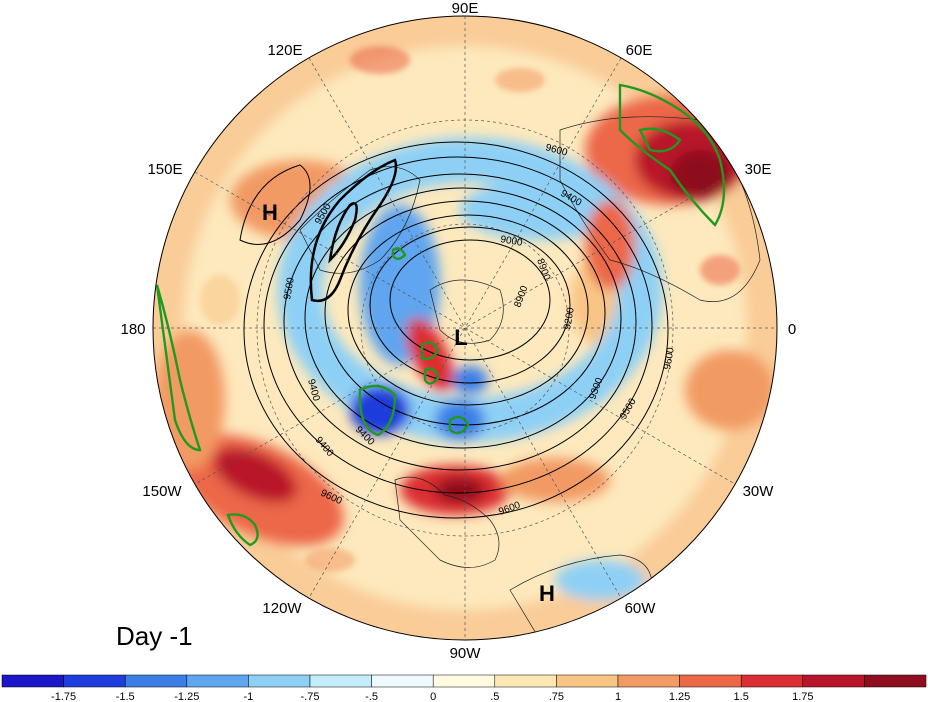 The image size is (928, 702). What do you see at coordinates (641, 608) in the screenshot?
I see `lon-label-60w: 60W` at bounding box center [641, 608].